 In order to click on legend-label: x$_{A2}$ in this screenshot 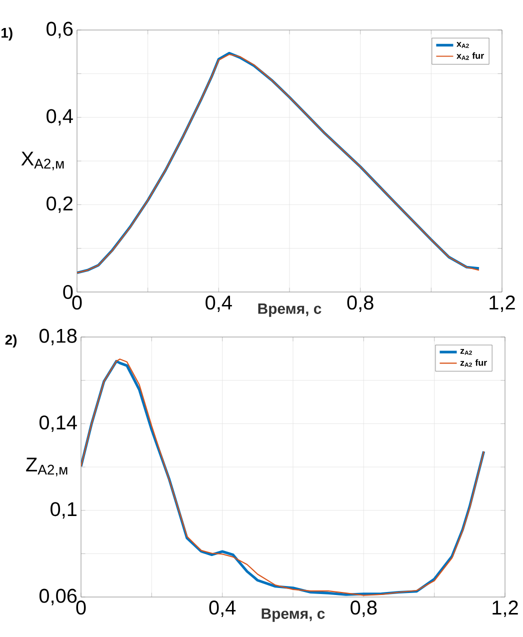, I will do `click(462, 45)`.